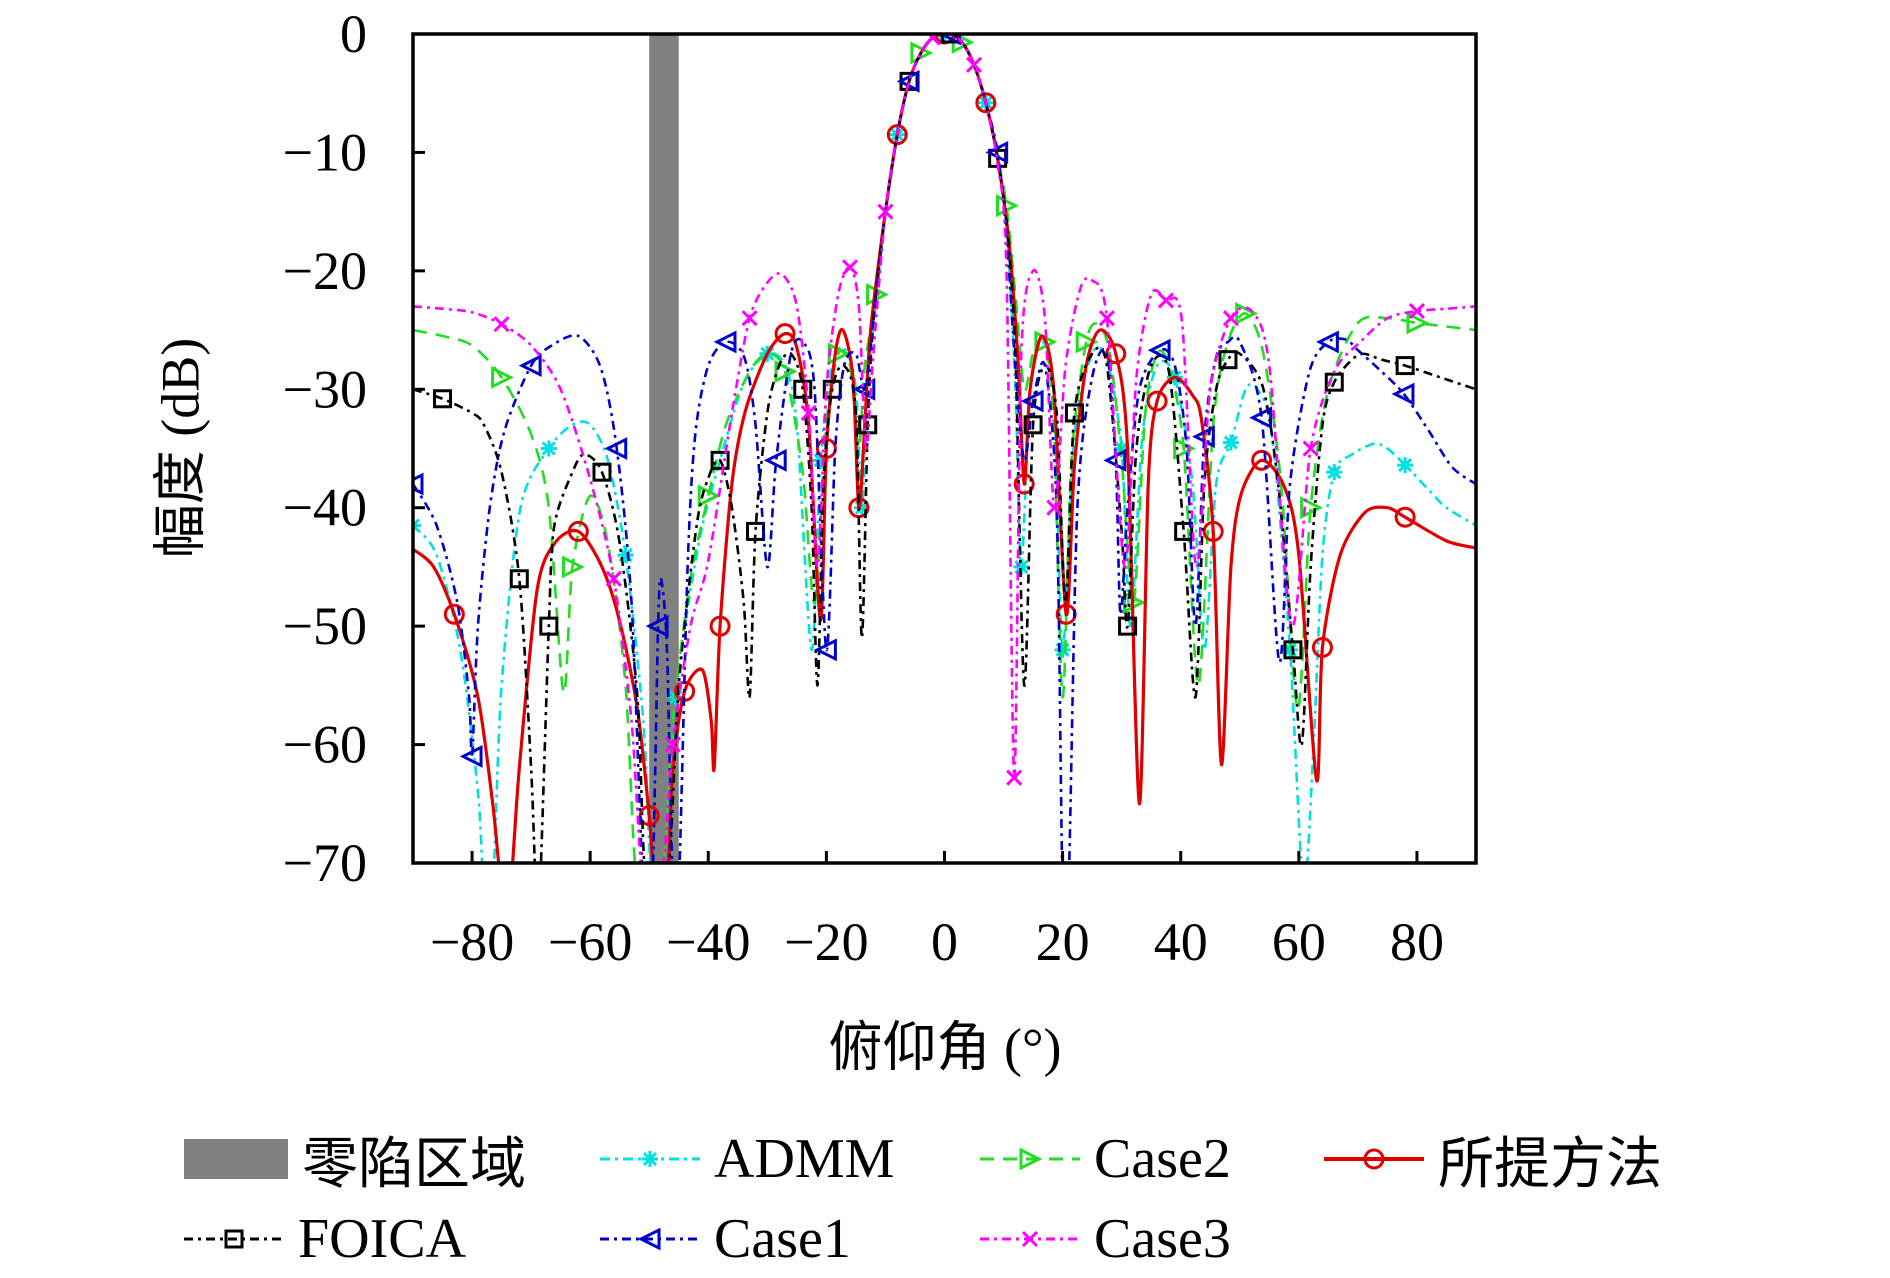  I want to click on legend-item-foica: FOICA, so click(325, 1239).